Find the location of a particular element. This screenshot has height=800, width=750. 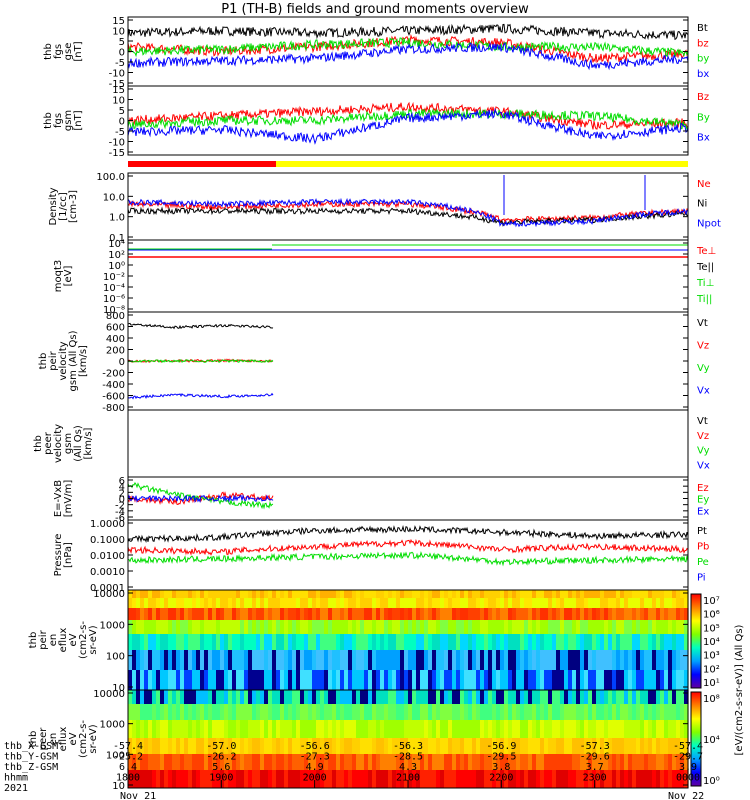

ytick-label-density: 100.0 is located at coordinates (110, 177).